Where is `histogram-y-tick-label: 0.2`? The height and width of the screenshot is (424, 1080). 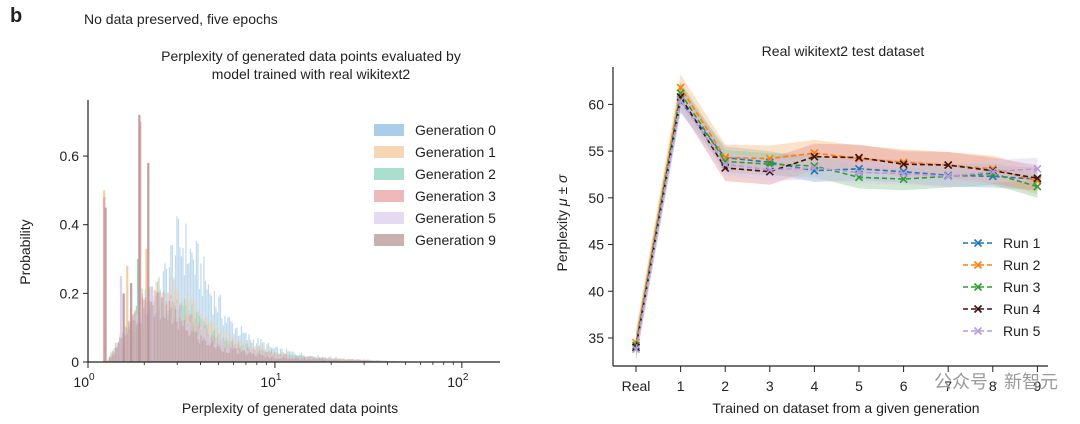 histogram-y-tick-label: 0.2 is located at coordinates (70, 293).